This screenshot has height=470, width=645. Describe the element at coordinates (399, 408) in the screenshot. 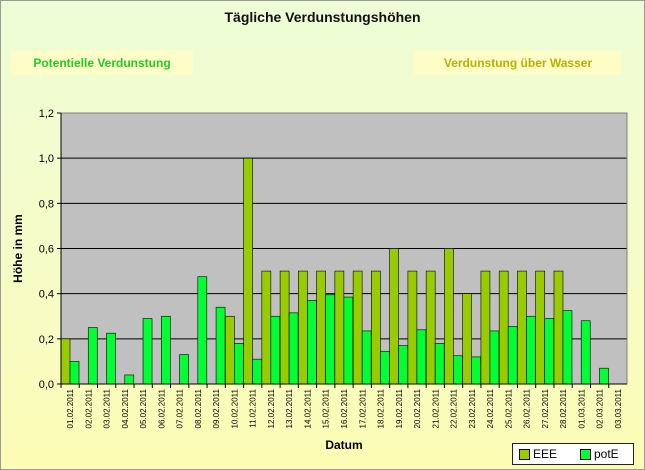

I see `x-tick-label: 19.02.2011` at that location.